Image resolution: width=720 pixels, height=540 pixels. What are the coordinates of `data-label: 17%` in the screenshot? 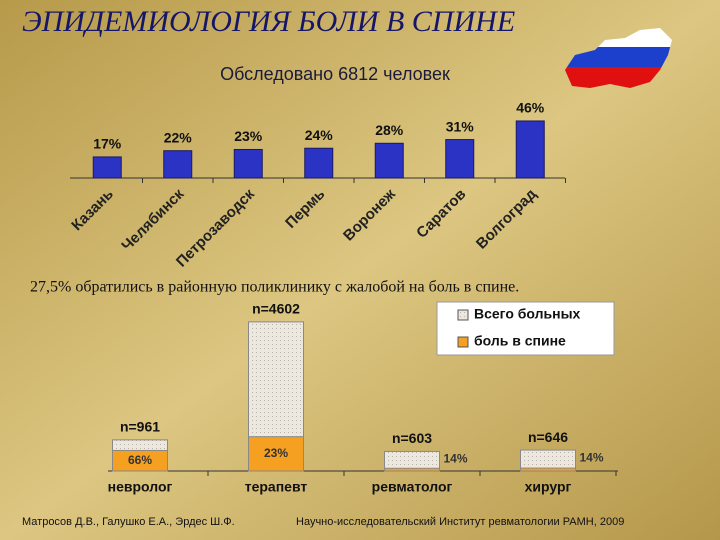 It's located at (107, 144).